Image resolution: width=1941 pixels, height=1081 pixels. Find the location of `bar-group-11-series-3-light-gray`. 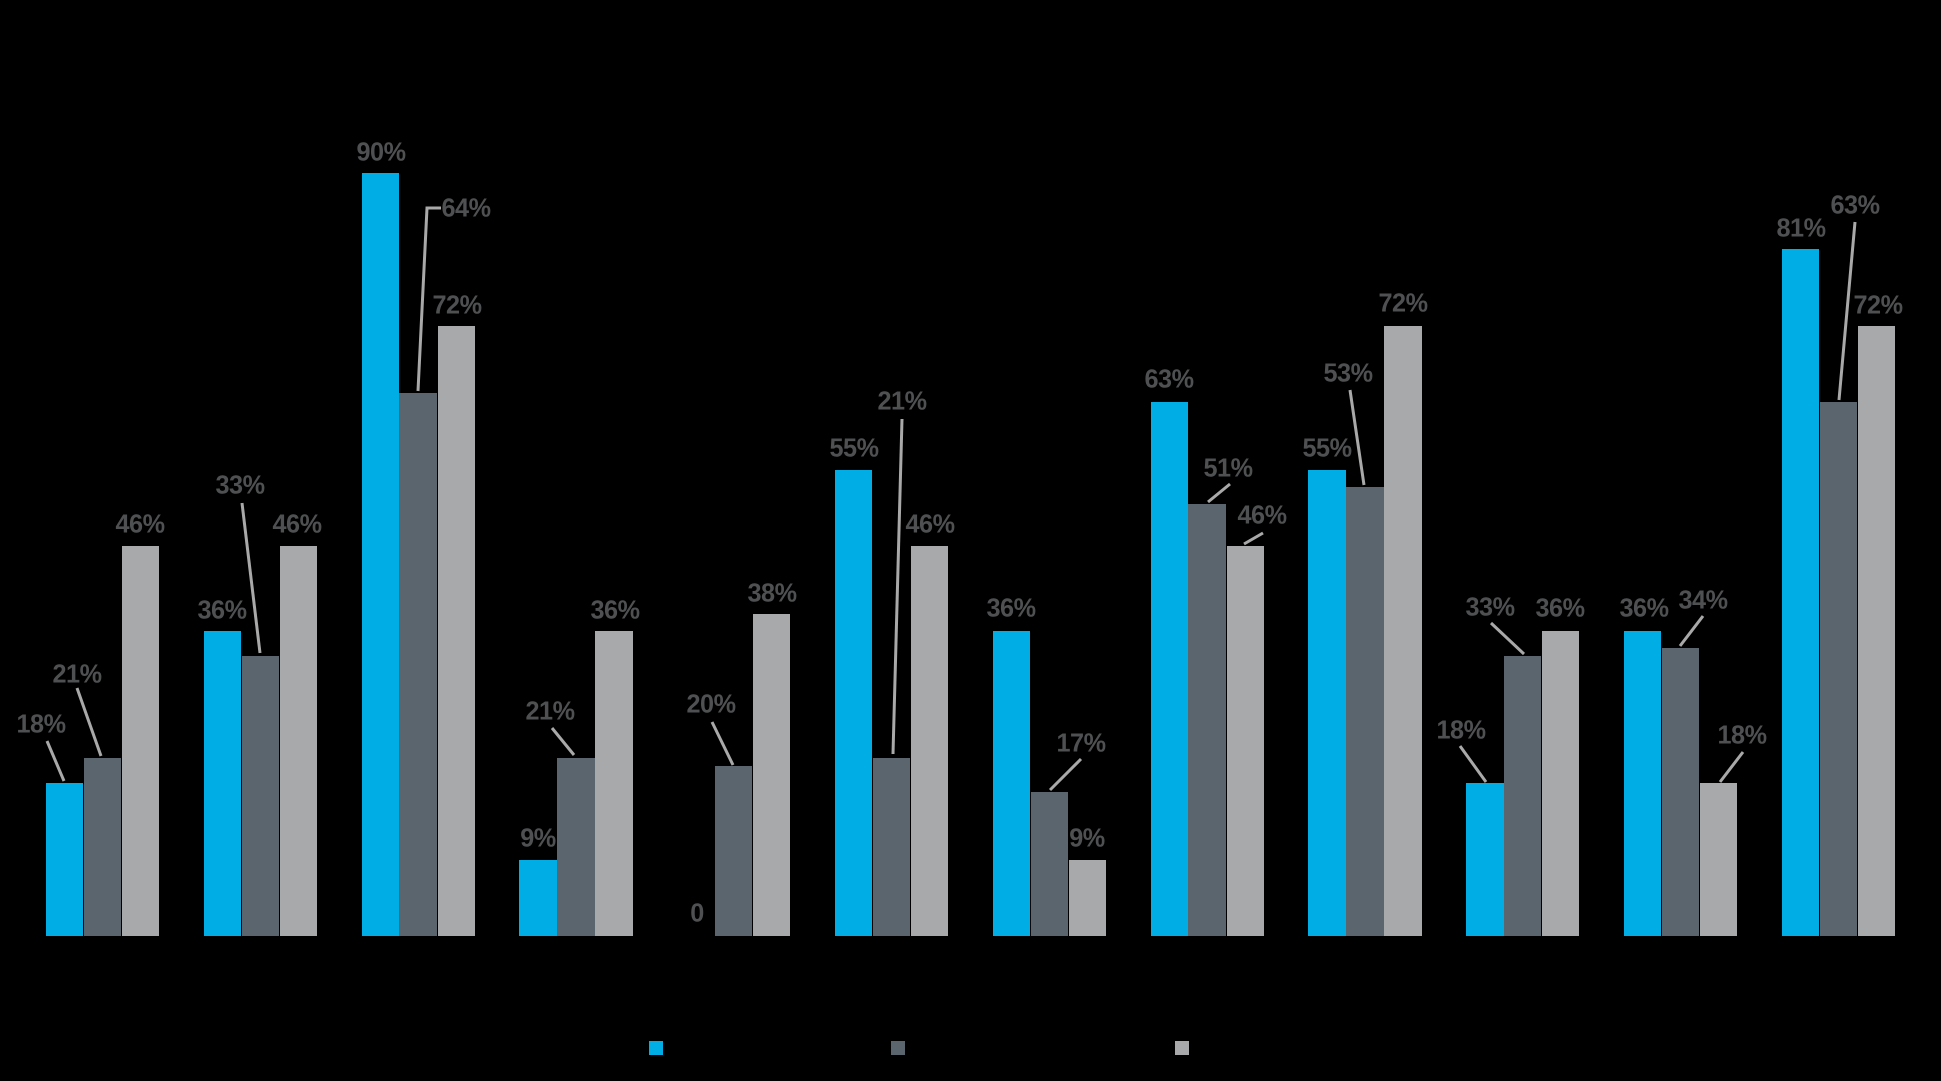

bar-group-11-series-3-light-gray is located at coordinates (1718, 859).